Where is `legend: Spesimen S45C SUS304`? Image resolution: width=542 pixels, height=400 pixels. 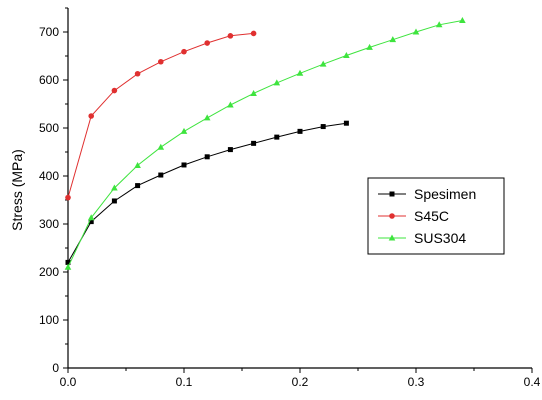 legend: Spesimen S45C SUS304 is located at coordinates (436, 216).